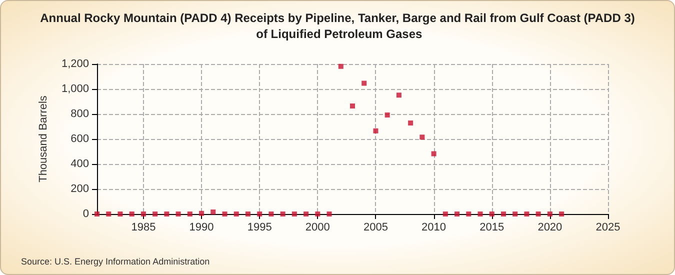  I want to click on x-tick-label: 2000, so click(317, 228).